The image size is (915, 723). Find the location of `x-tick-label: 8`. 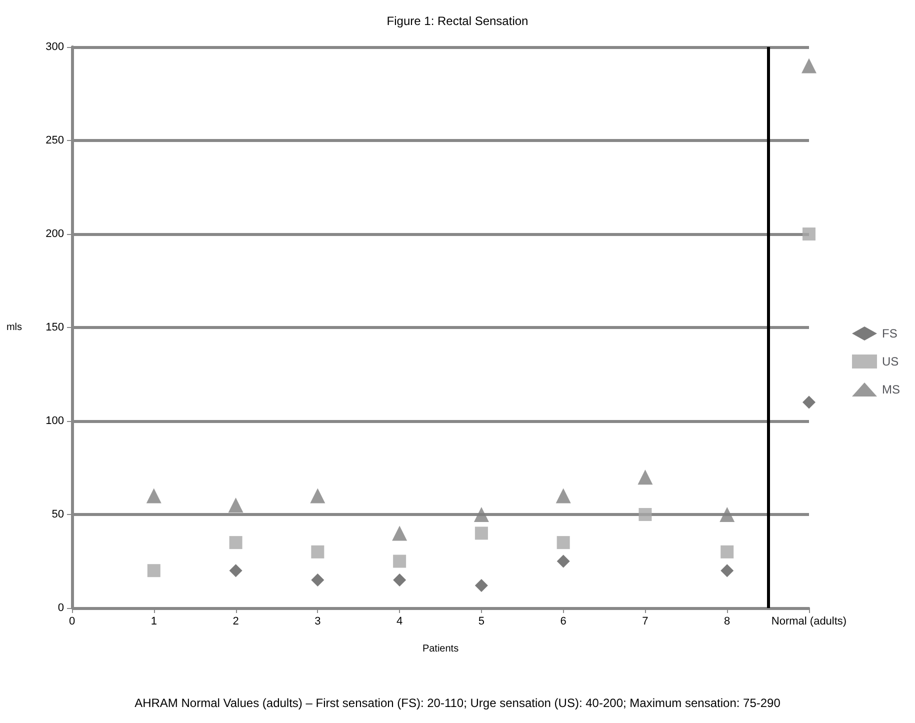

x-tick-label: 8 is located at coordinates (727, 622).